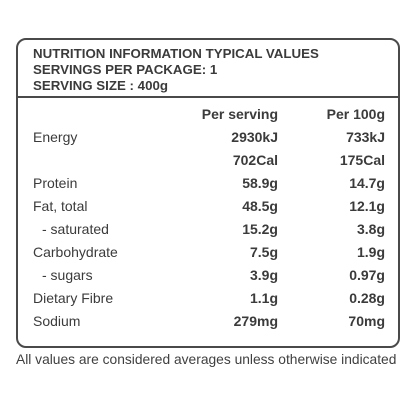 The width and height of the screenshot is (416, 416). What do you see at coordinates (367, 298) in the screenshot?
I see `per-100g-value: 0.28g` at bounding box center [367, 298].